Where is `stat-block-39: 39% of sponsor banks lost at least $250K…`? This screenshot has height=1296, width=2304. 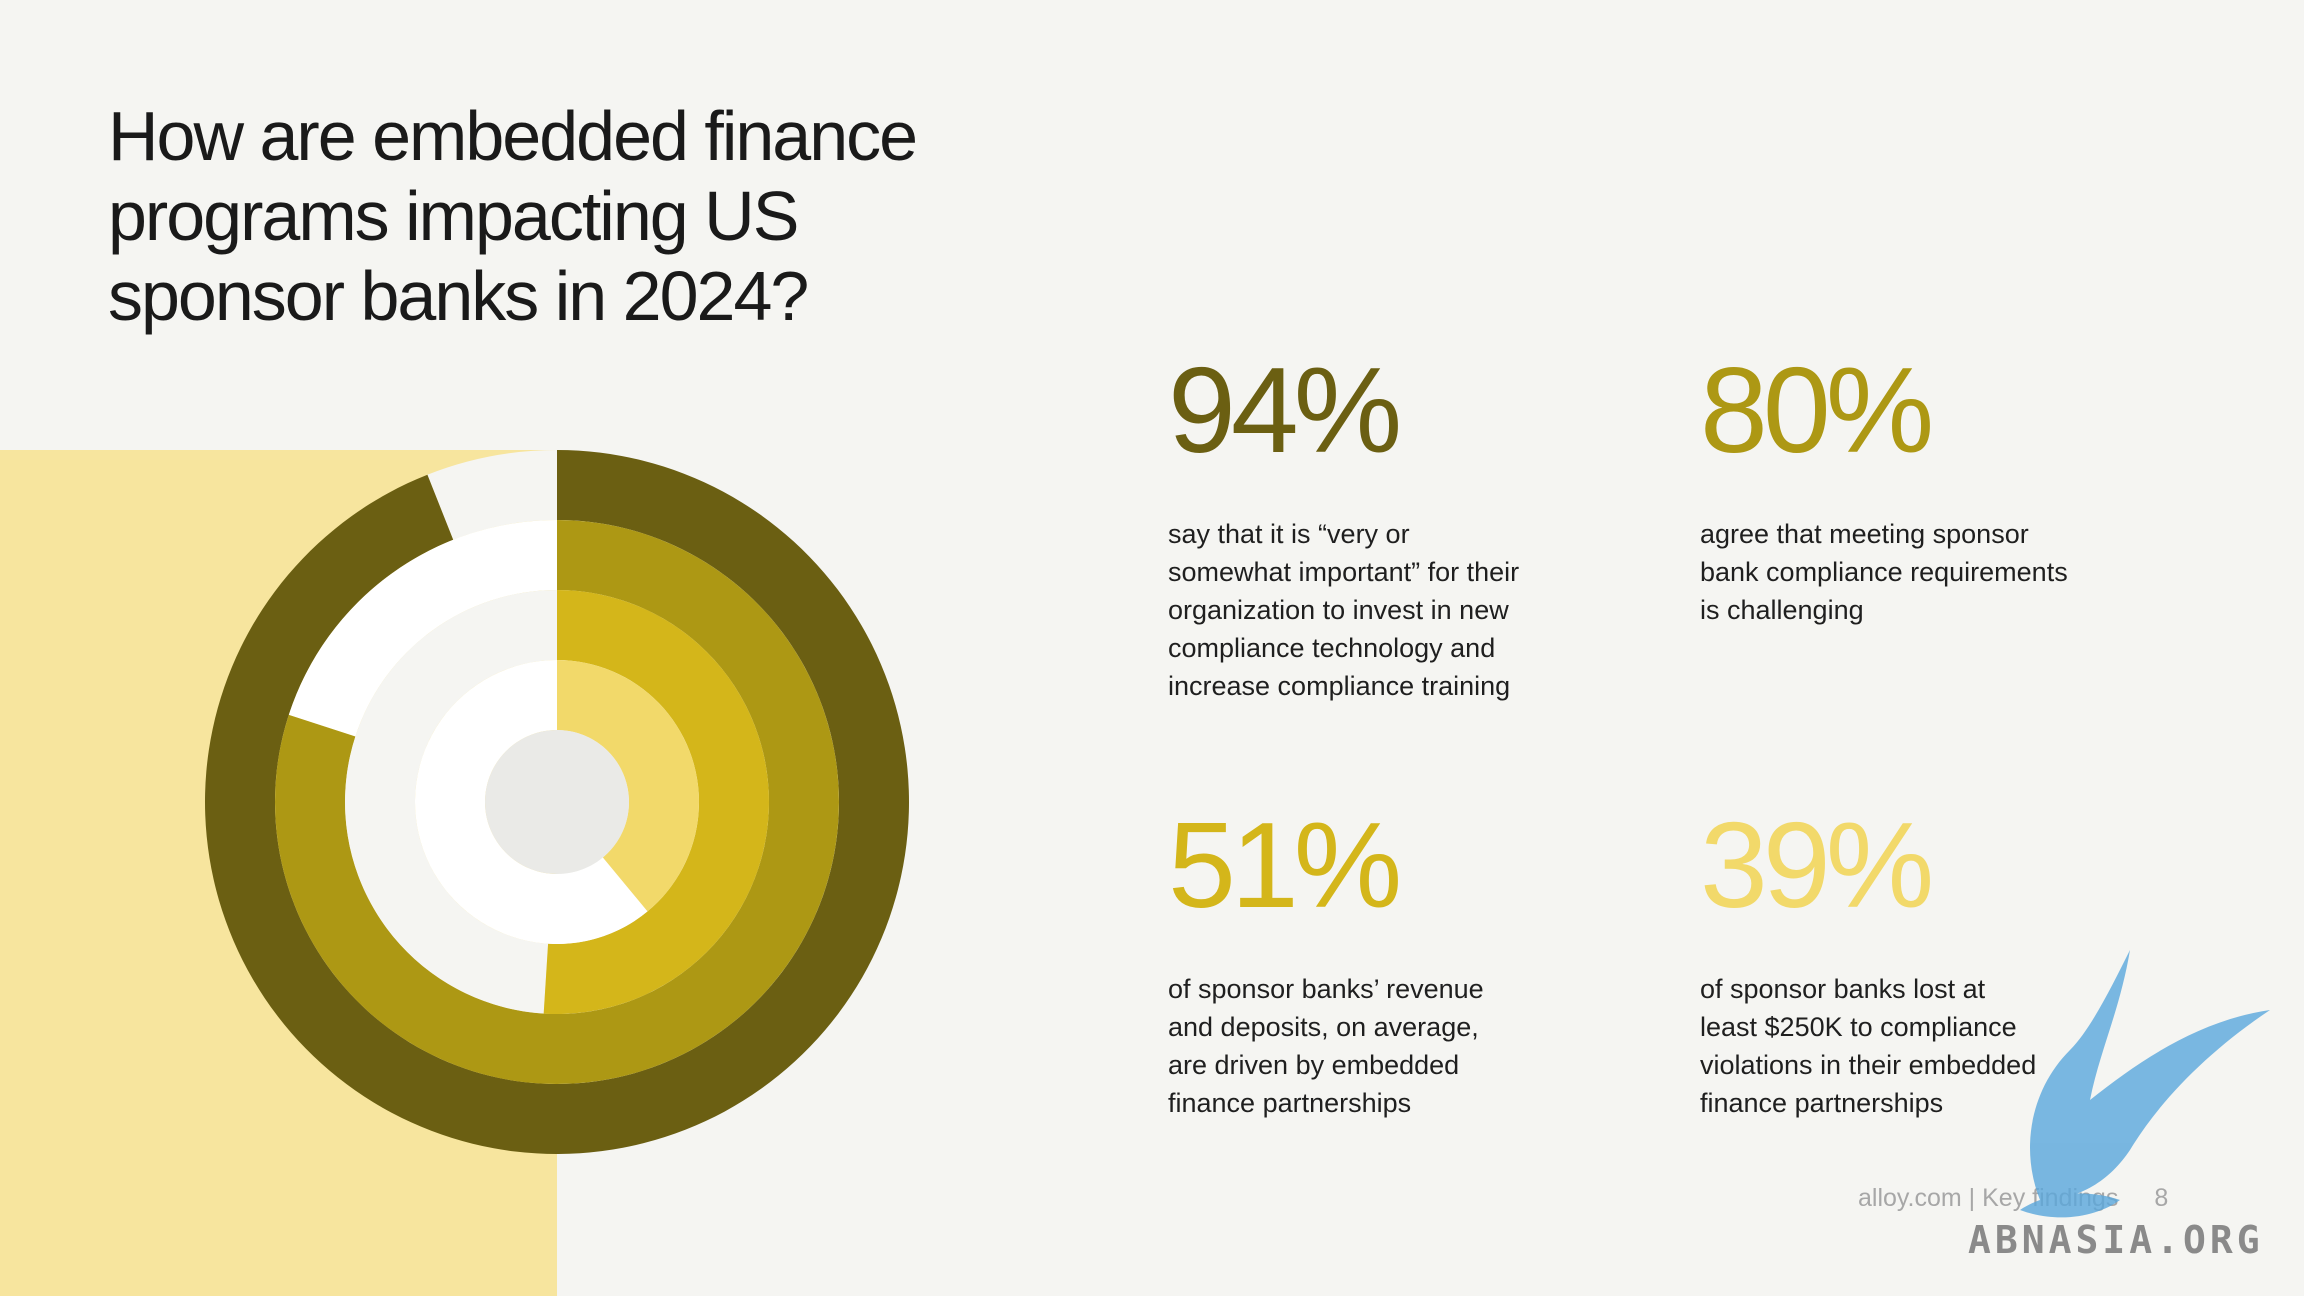
stat-block-39: 39% of sponsor banks lost at least $250K… is located at coordinates (1900, 961).